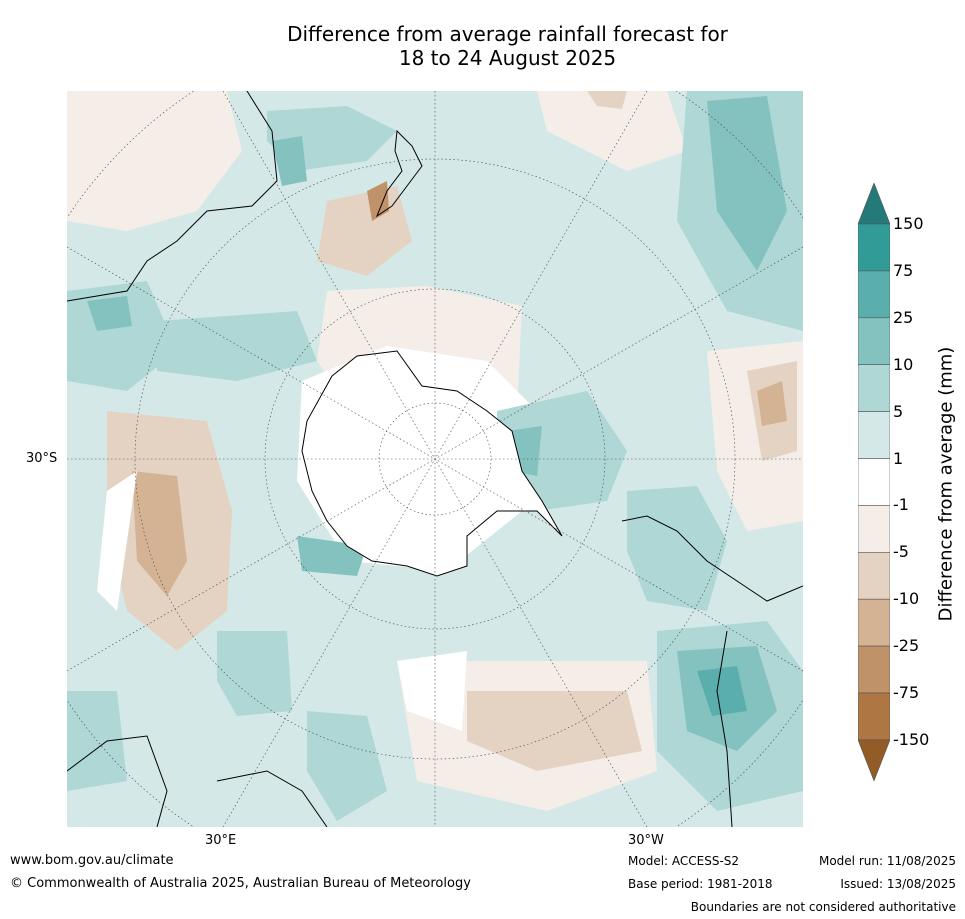 The image size is (965, 919). What do you see at coordinates (901, 552) in the screenshot?
I see `colorbar-tick-label: -5` at bounding box center [901, 552].